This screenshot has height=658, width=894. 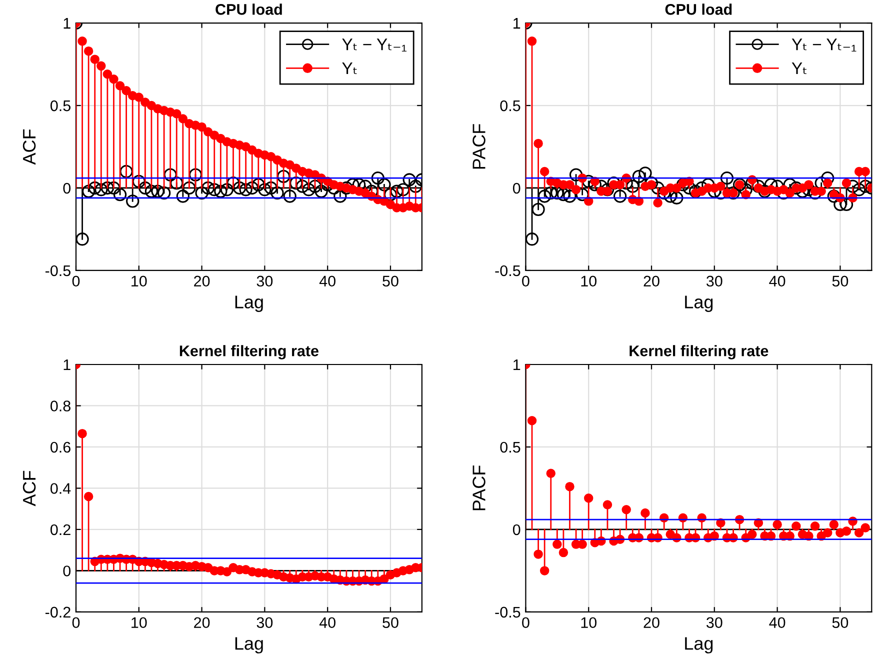 What do you see at coordinates (57, 612) in the screenshot?
I see `y-tick-label: -0.2` at bounding box center [57, 612].